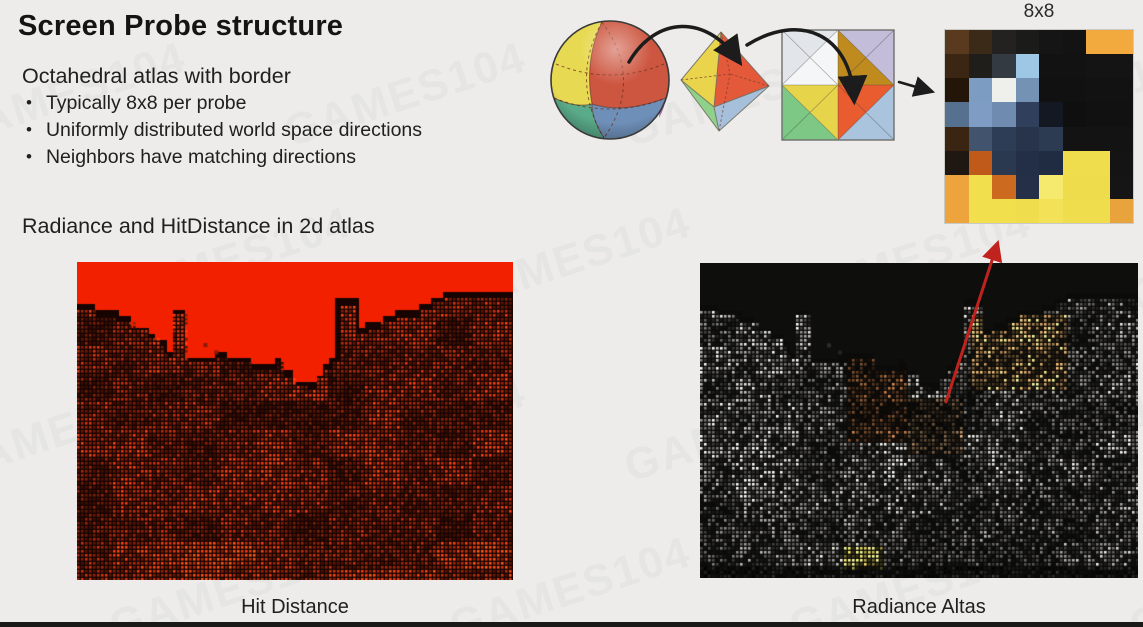  Describe the element at coordinates (741, 69) in the screenshot. I see `octahedron-red-face` at that location.